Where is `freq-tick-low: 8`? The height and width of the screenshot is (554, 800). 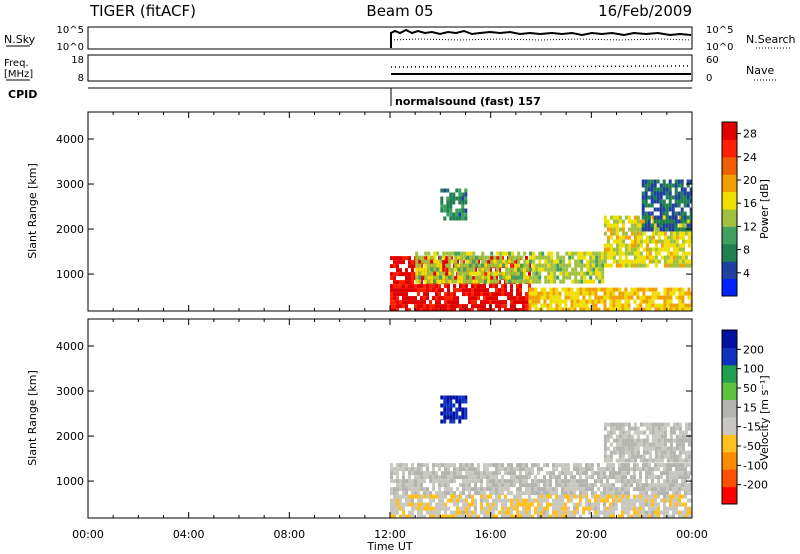 freq-tick-low: 8 is located at coordinates (81, 78).